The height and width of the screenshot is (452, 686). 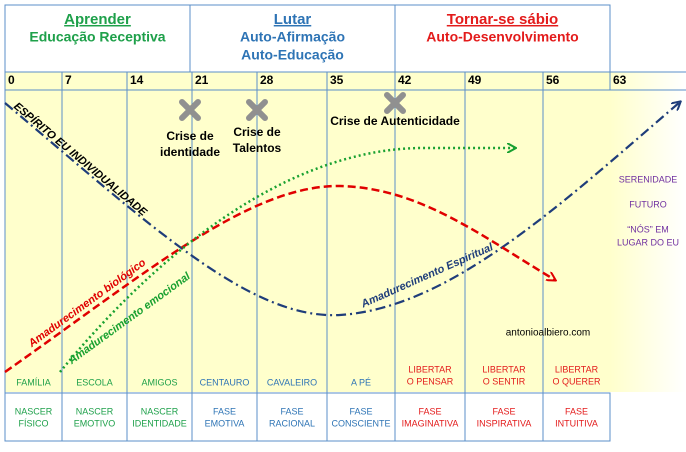 What do you see at coordinates (292, 55) in the screenshot?
I see `header-subtitle: Auto-Educação` at bounding box center [292, 55].